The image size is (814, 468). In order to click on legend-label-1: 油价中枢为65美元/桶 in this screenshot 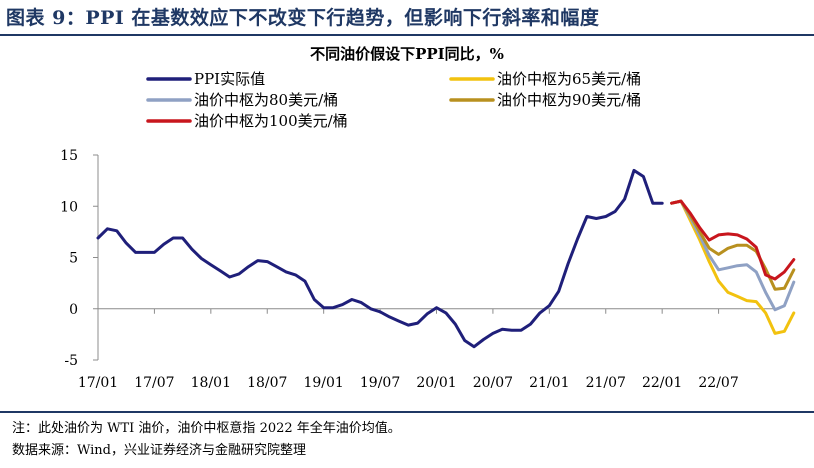, I will do `click(569, 79)`.